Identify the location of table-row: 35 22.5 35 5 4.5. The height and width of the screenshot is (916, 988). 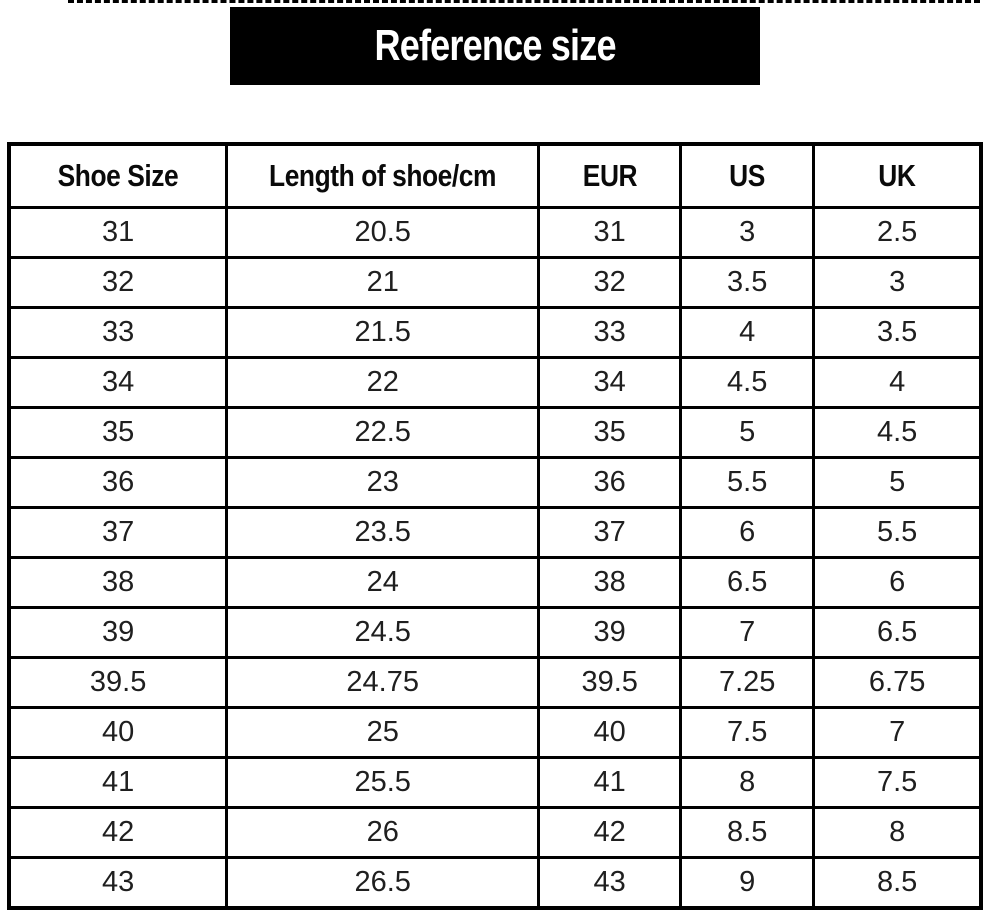
(495, 432).